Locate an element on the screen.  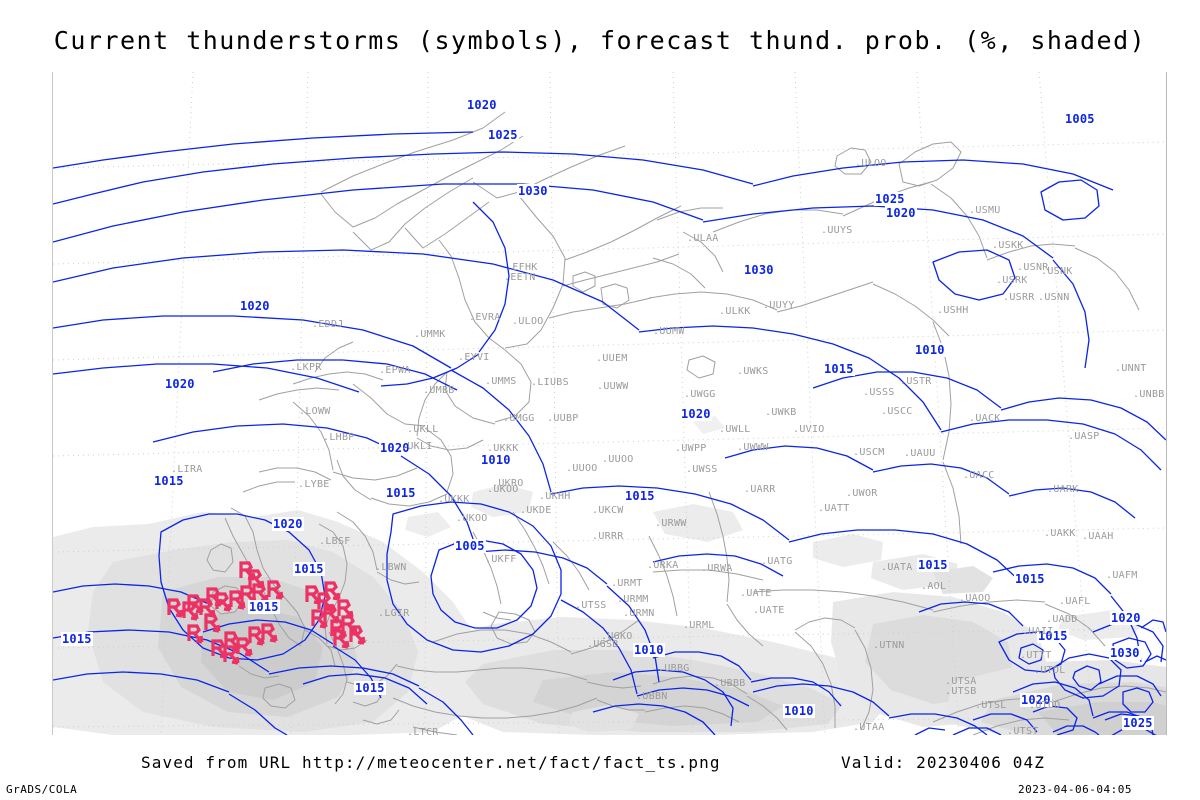
station-label: .LHBP is located at coordinates (339, 437).